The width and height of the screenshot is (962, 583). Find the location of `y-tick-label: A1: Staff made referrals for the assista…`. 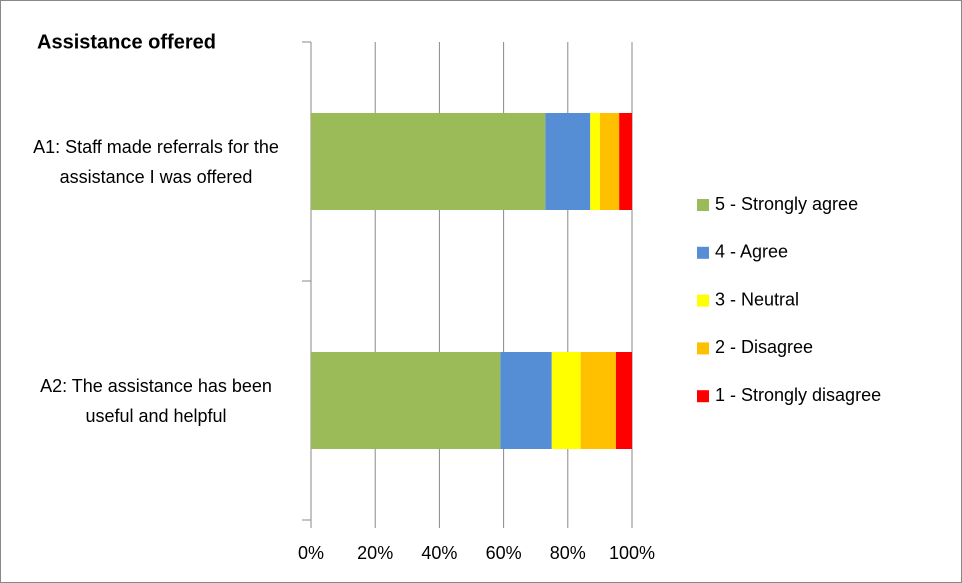

y-tick-label: A1: Staff made referrals for the assista… is located at coordinates (156, 161).